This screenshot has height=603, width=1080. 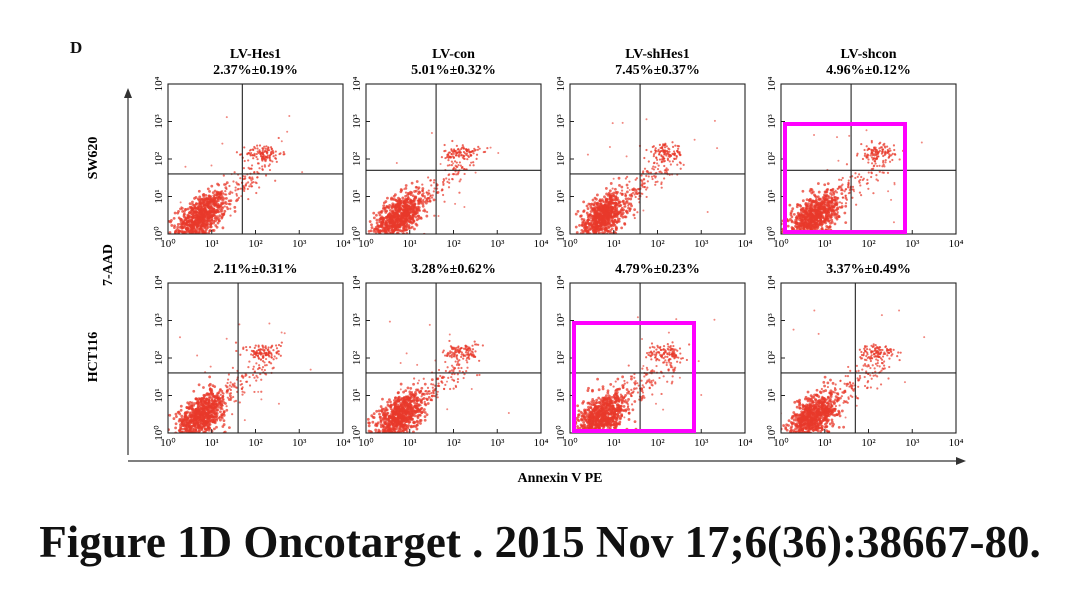 What do you see at coordinates (255, 70) in the screenshot?
I see `apoptosis-value: 2.37%±0.19%` at bounding box center [255, 70].